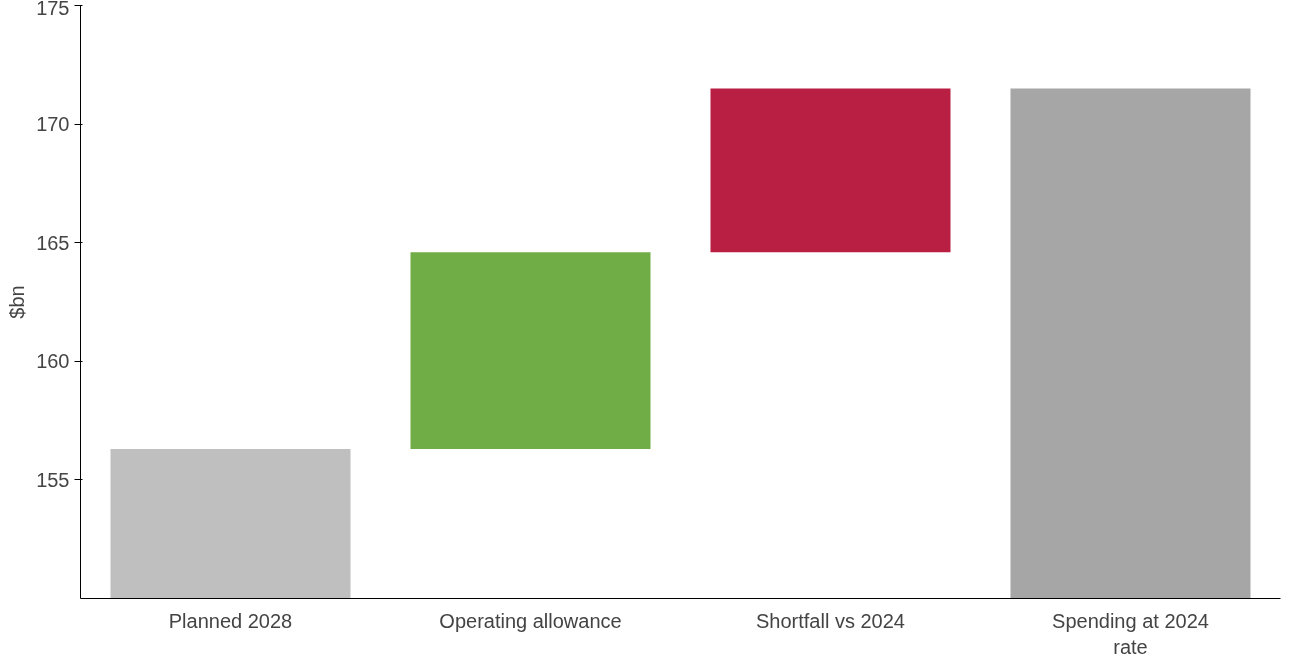 This screenshot has width=1307, height=666. Describe the element at coordinates (53, 9) in the screenshot. I see `y-tick-label: 175` at that location.